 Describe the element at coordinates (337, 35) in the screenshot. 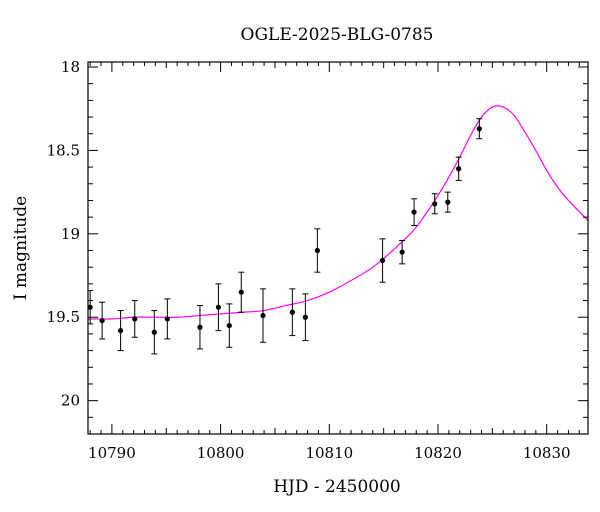

I see `chart-title: OGLE-2025-BLG-0785` at that location.